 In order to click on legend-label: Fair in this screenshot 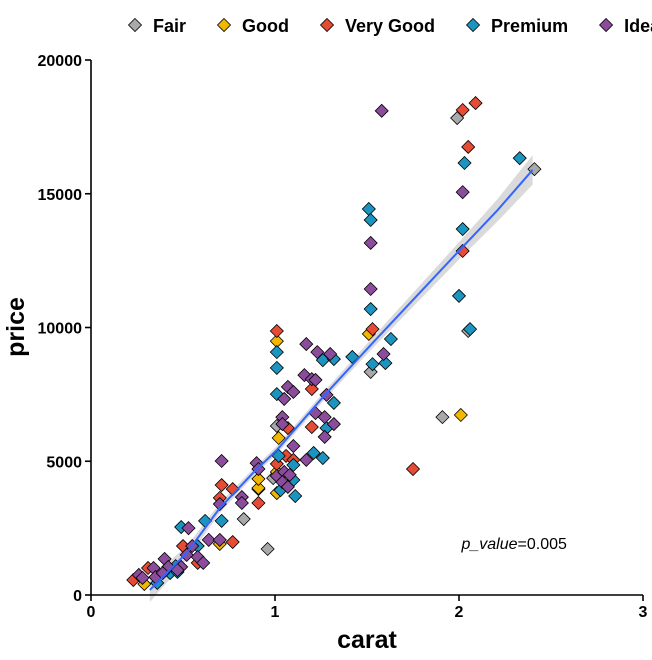, I will do `click(169, 26)`.